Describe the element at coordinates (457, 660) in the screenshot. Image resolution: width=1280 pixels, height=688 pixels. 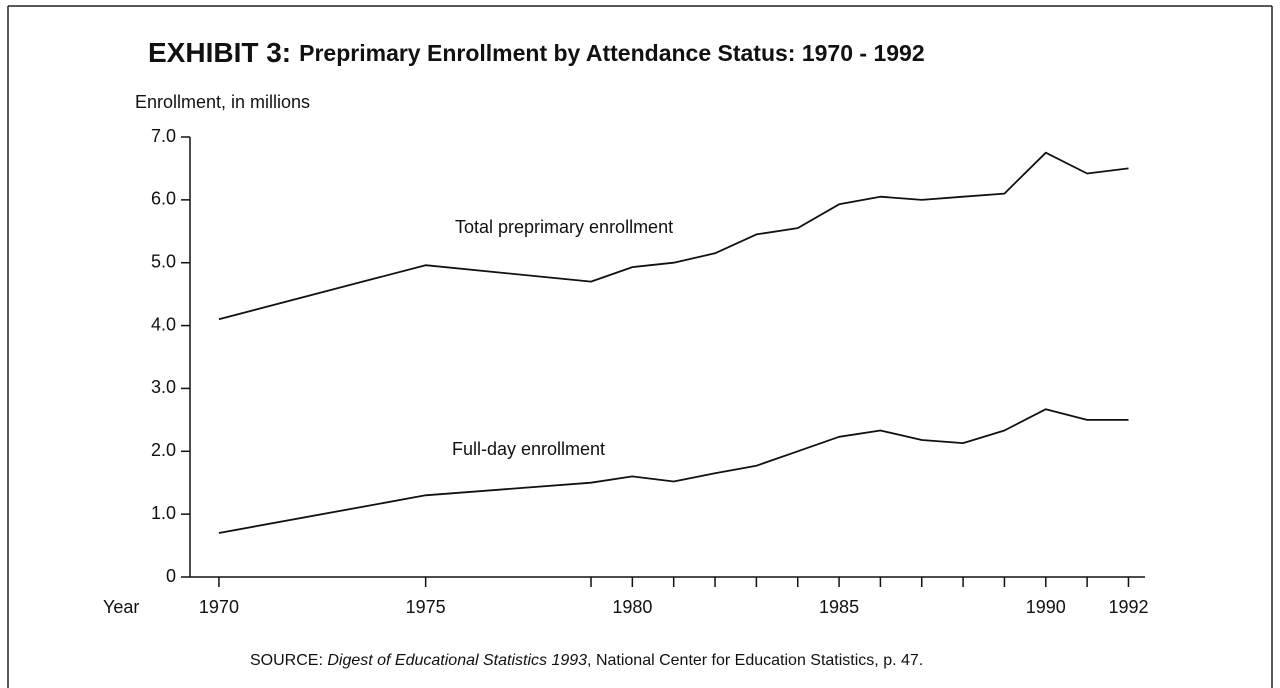
I see `source-title: Digest of Educational Statistics 1993` at that location.